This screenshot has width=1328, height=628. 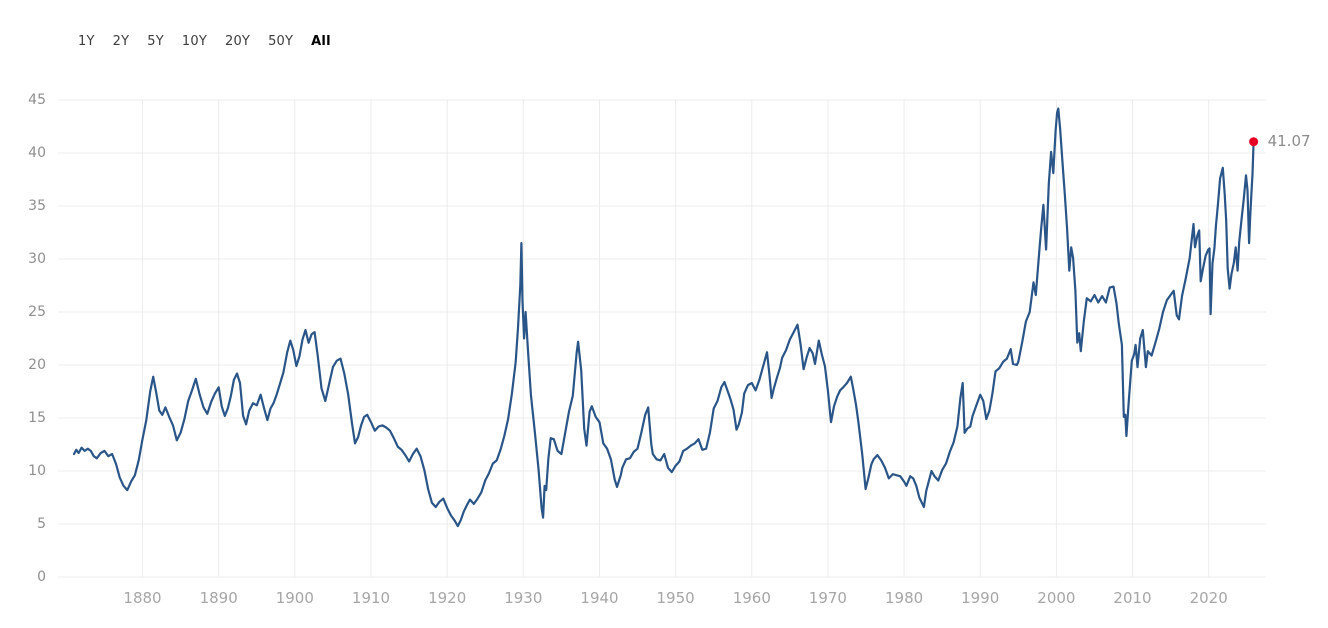 What do you see at coordinates (41, 524) in the screenshot?
I see `y-tick-label: 5` at bounding box center [41, 524].